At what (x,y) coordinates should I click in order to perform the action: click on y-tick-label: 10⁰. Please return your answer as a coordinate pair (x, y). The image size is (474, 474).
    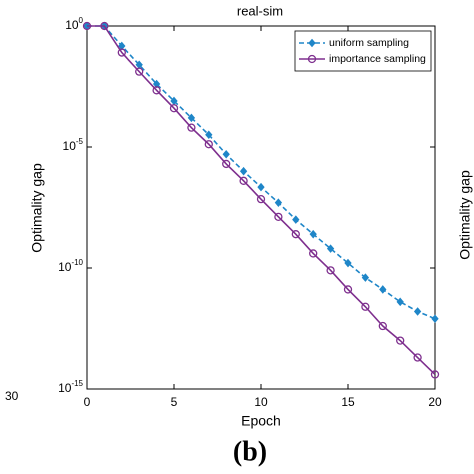
    Looking at the image, I should click on (74, 24).